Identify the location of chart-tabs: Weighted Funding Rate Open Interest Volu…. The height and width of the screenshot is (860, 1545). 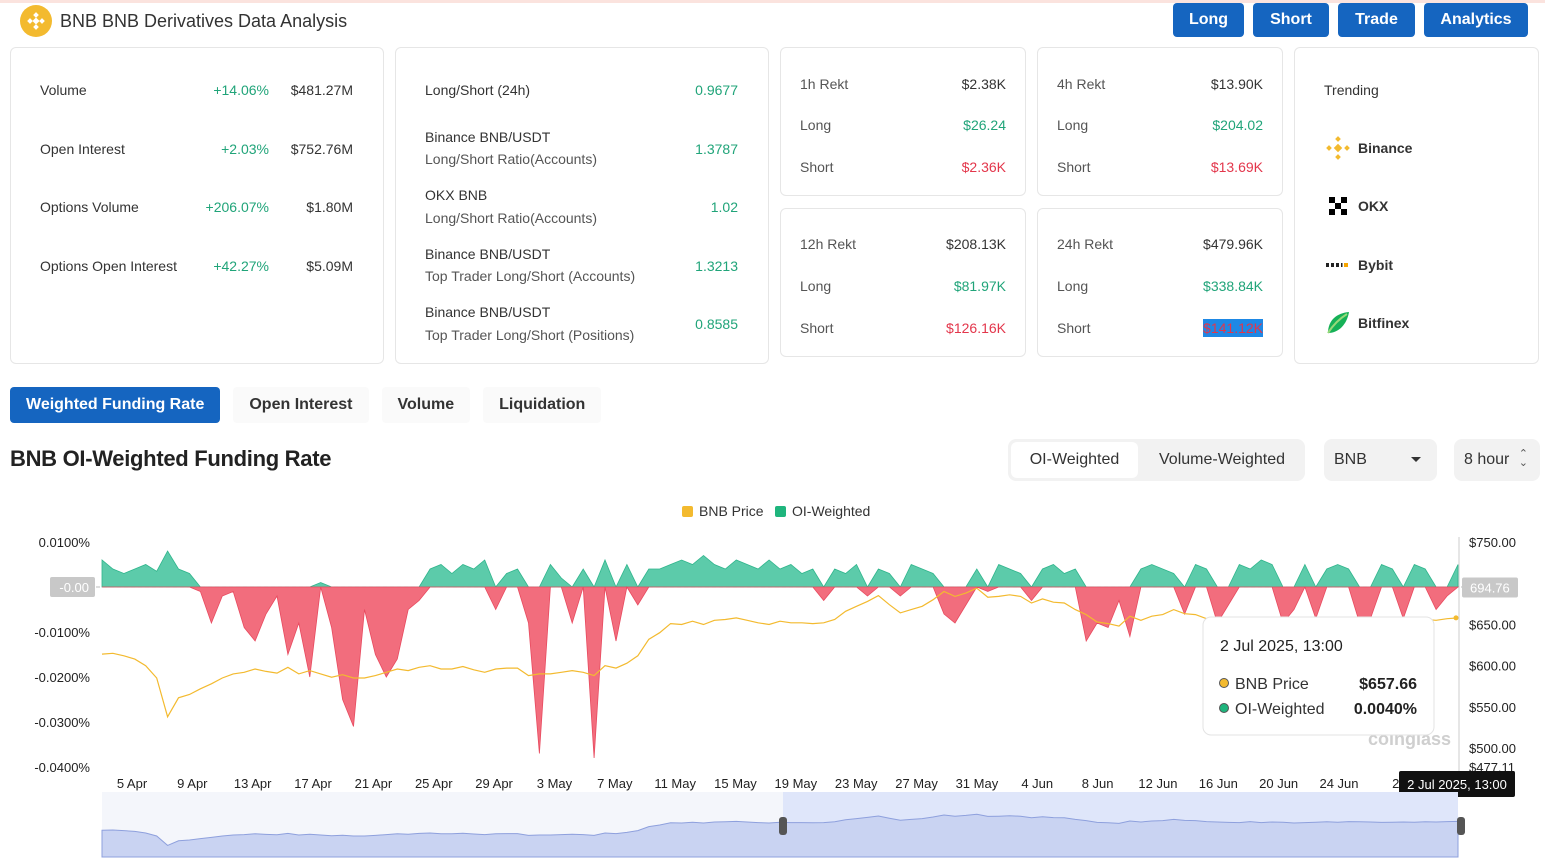
(312, 405).